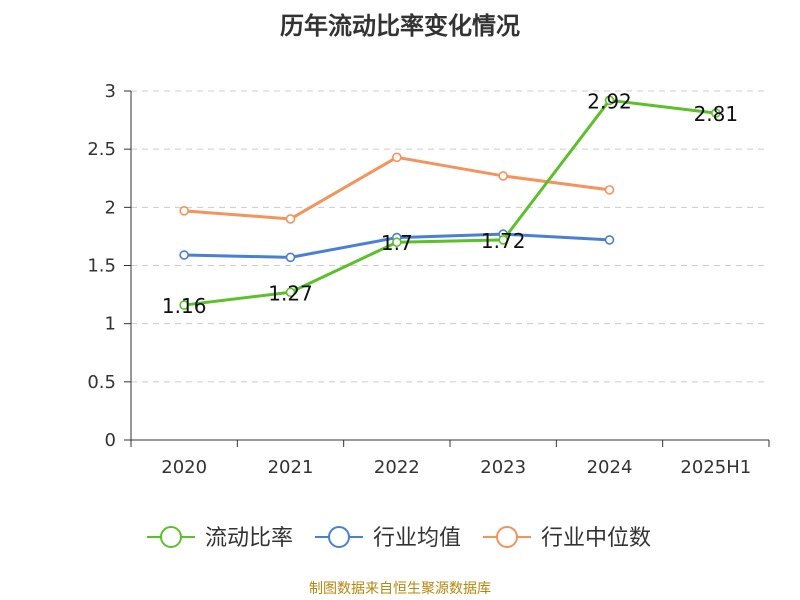 Image resolution: width=800 pixels, height=600 pixels. I want to click on x-tick-label: 2020, so click(184, 467).